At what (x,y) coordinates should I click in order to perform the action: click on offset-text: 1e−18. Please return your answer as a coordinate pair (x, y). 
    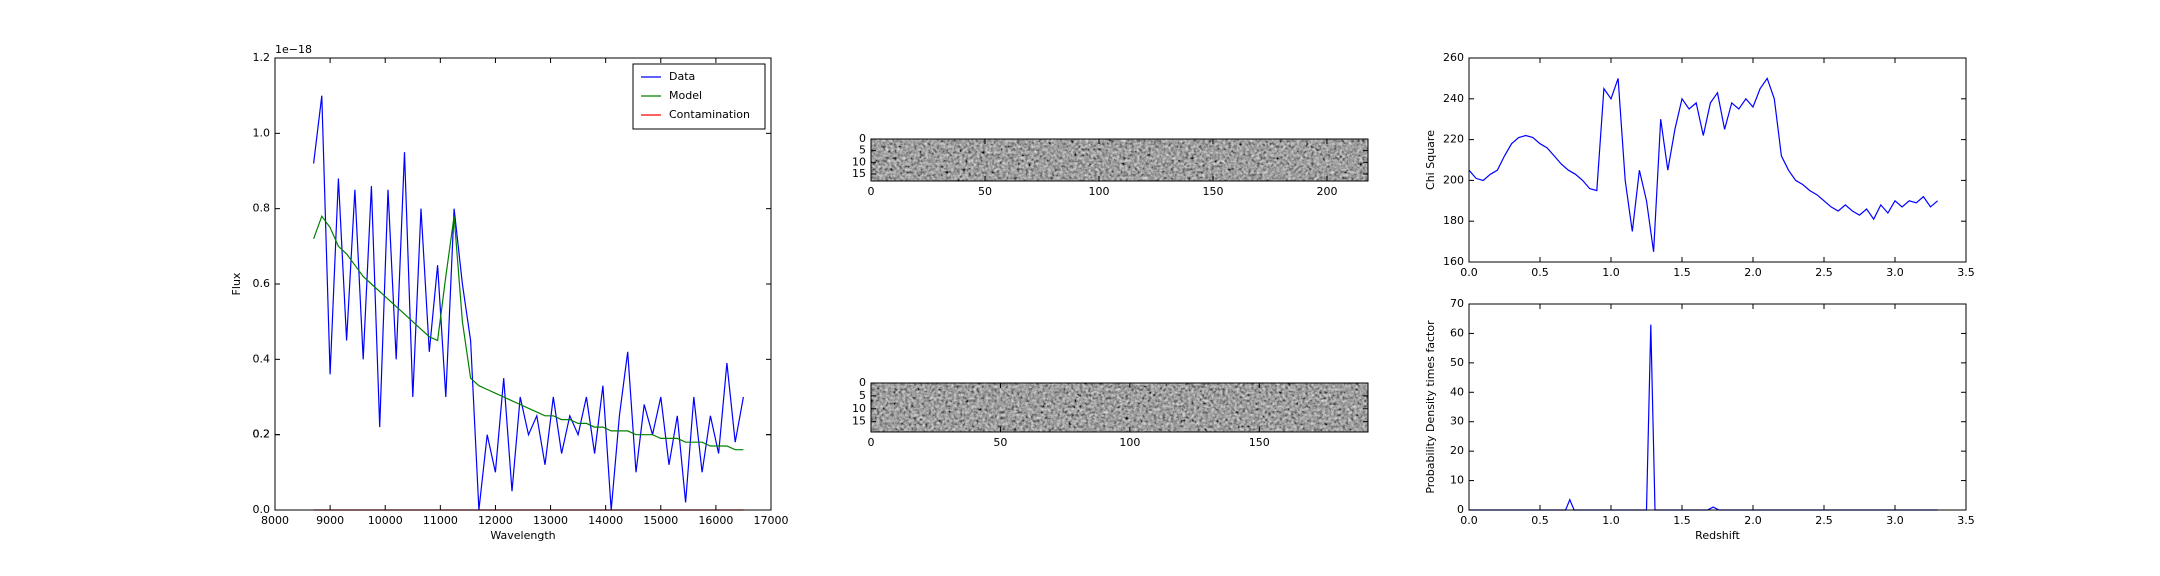
    Looking at the image, I should click on (293, 49).